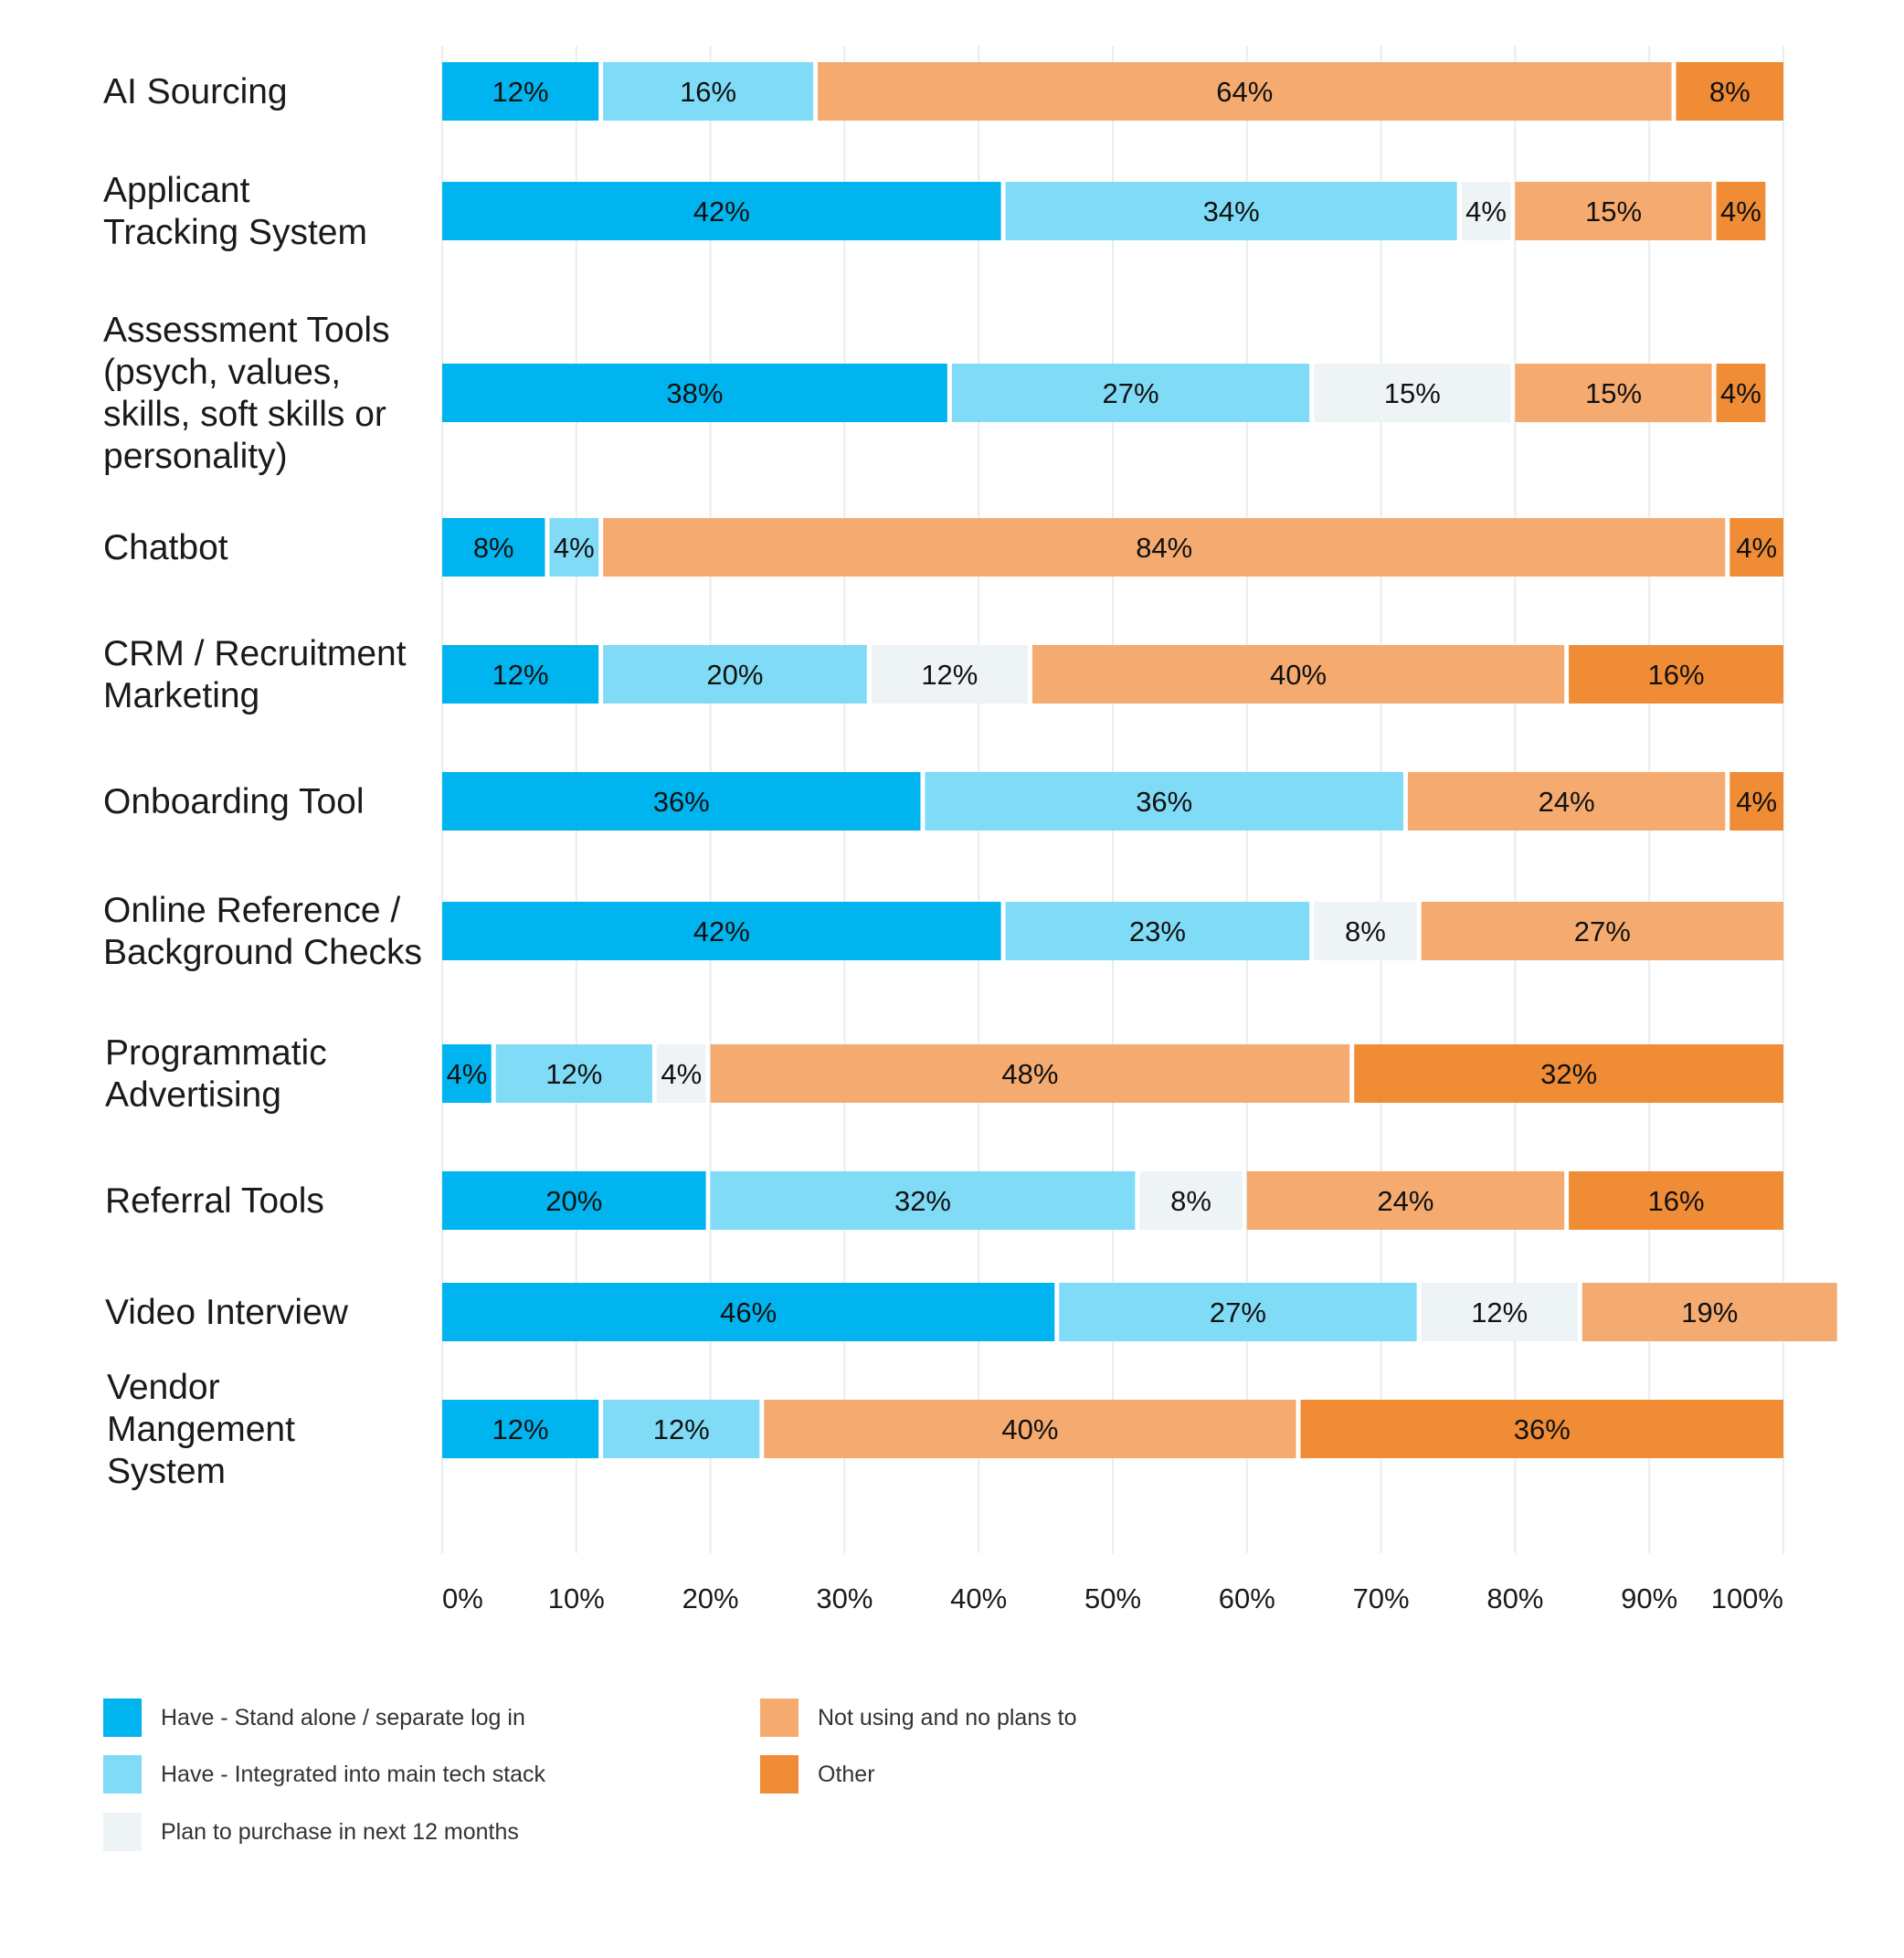 This screenshot has height=1958, width=1904. Describe the element at coordinates (193, 1095) in the screenshot. I see `category-label: Advertising` at that location.